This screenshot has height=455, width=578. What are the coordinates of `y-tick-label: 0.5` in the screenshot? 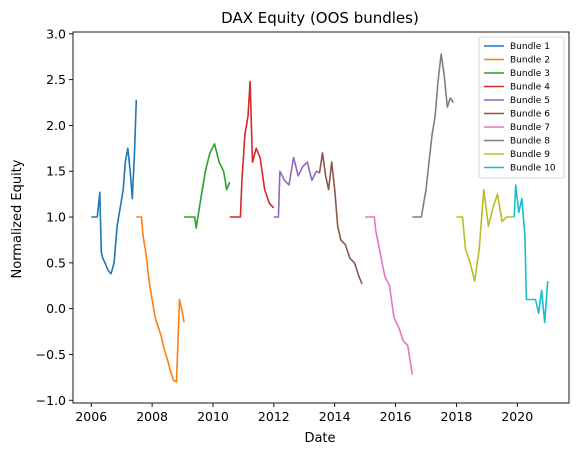 It's located at (56, 262).